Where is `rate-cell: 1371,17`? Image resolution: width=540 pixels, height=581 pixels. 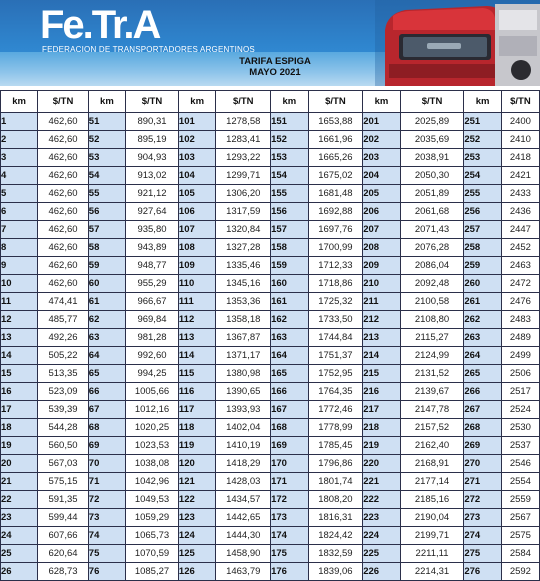 rate-cell: 1371,17 is located at coordinates (243, 355).